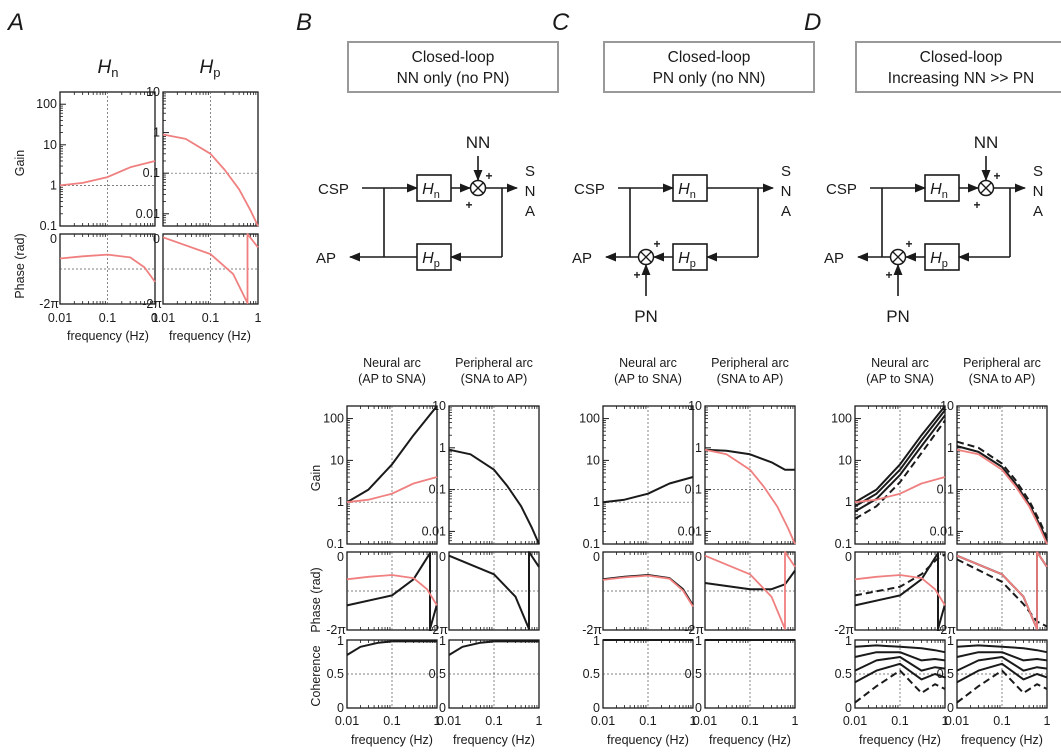 This screenshot has height=752, width=1061. I want to click on panel-c-neural-gain-ytick-label: 1, so click(596, 502).